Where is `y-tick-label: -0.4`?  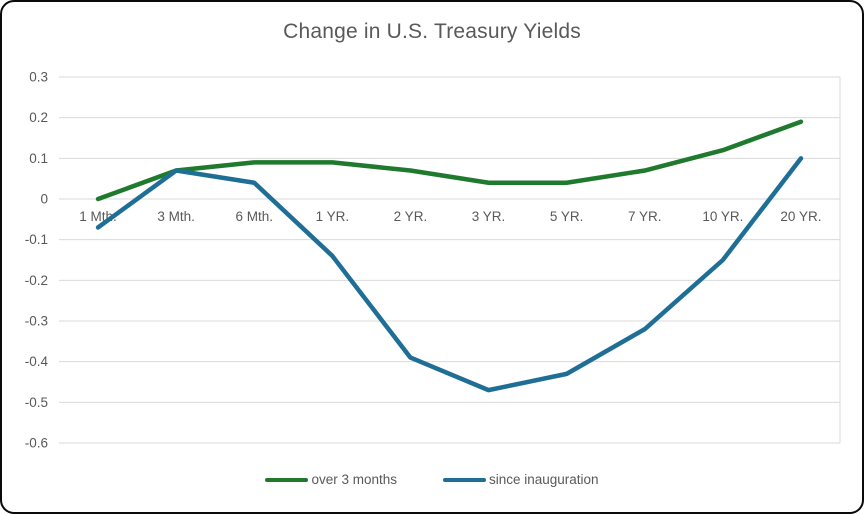 y-tick-label: -0.4 is located at coordinates (37, 361).